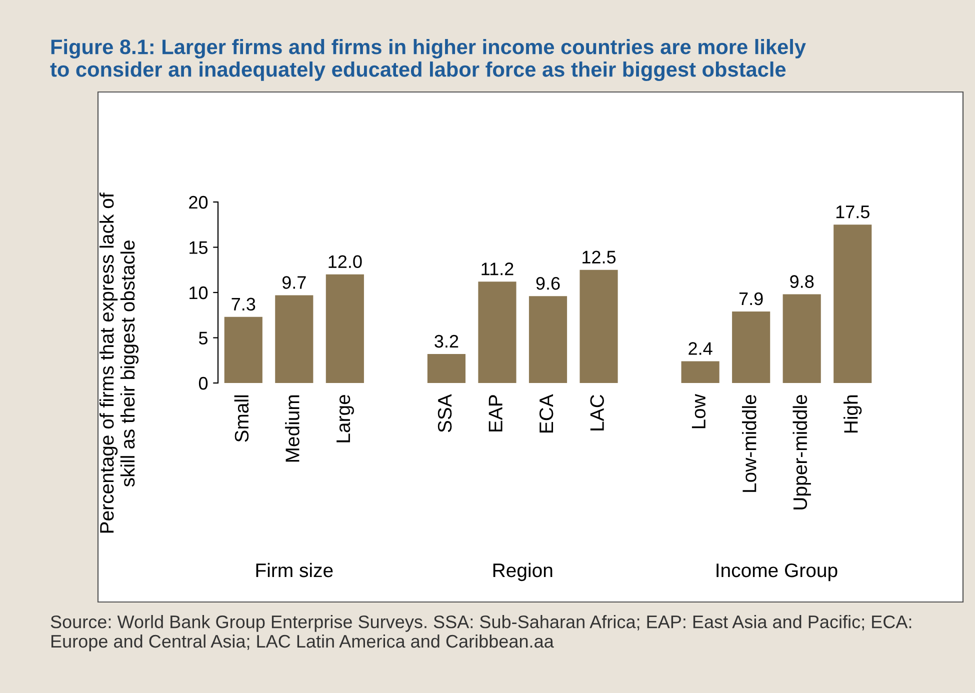 Image resolution: width=975 pixels, height=693 pixels. Describe the element at coordinates (199, 247) in the screenshot. I see `y-tick-label: 15` at that location.